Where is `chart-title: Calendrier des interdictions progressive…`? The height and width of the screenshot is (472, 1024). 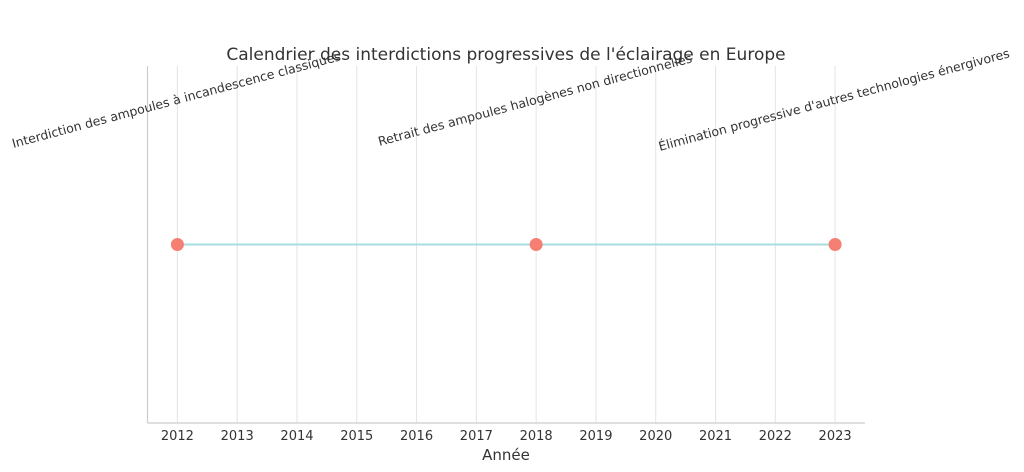
chart-title: Calendrier des interdictions progressive… is located at coordinates (505, 55).